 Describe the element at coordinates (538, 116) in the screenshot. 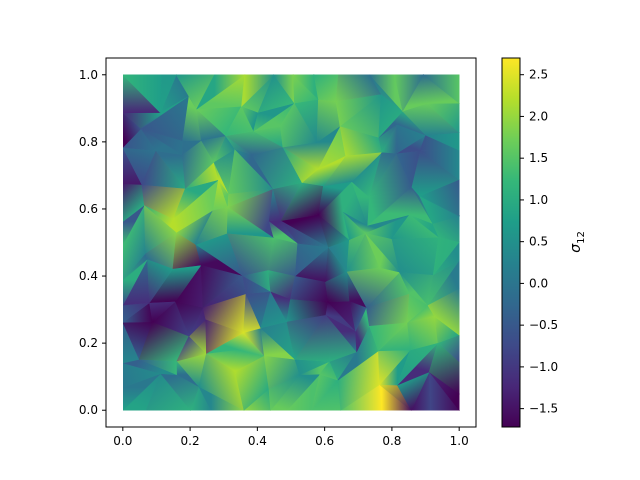

I see `colorbar-tick-label: 2.0` at that location.